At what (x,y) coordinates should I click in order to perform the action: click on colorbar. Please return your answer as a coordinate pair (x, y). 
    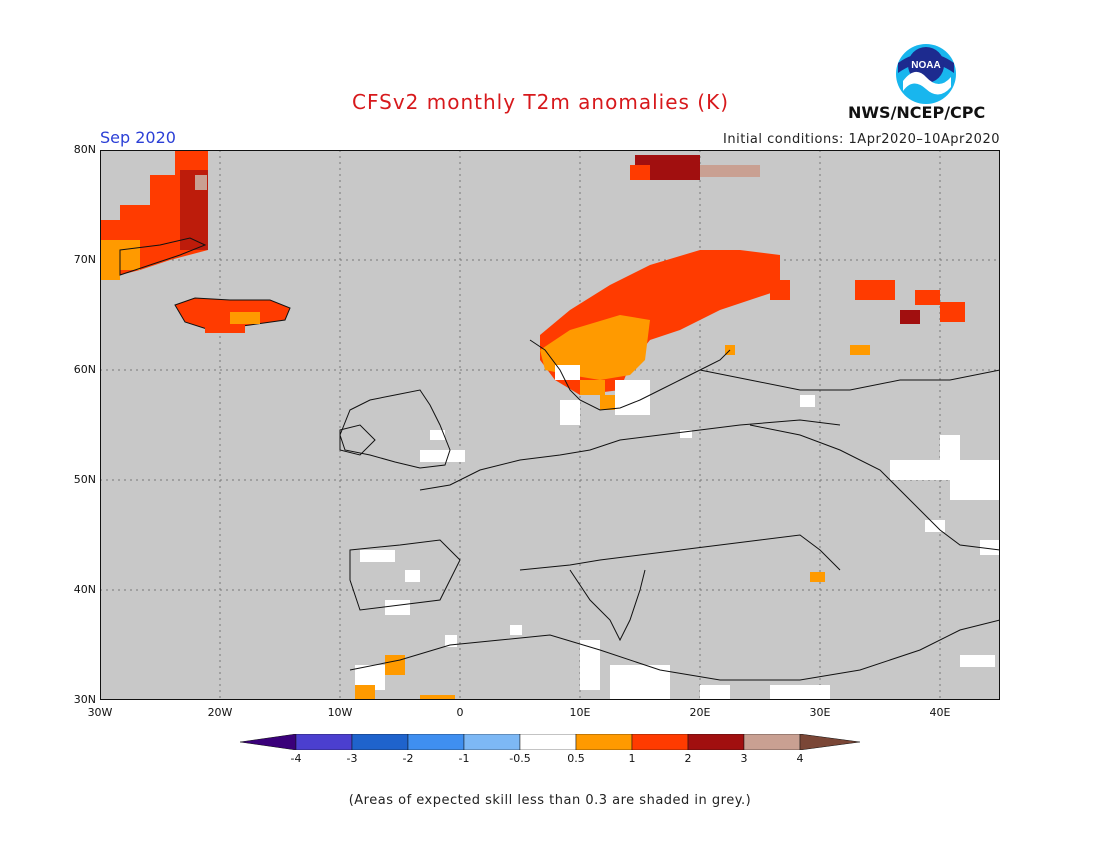
    Looking at the image, I should click on (550, 742).